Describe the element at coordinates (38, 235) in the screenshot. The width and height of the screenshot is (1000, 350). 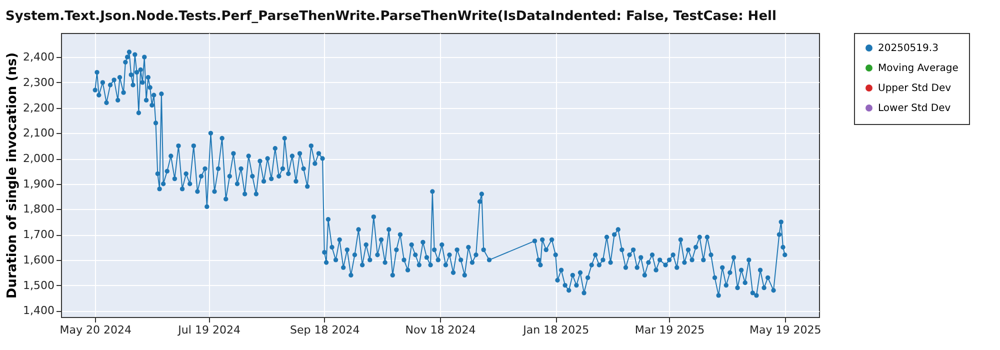
I see `y-tick-label: 1,700` at that location.